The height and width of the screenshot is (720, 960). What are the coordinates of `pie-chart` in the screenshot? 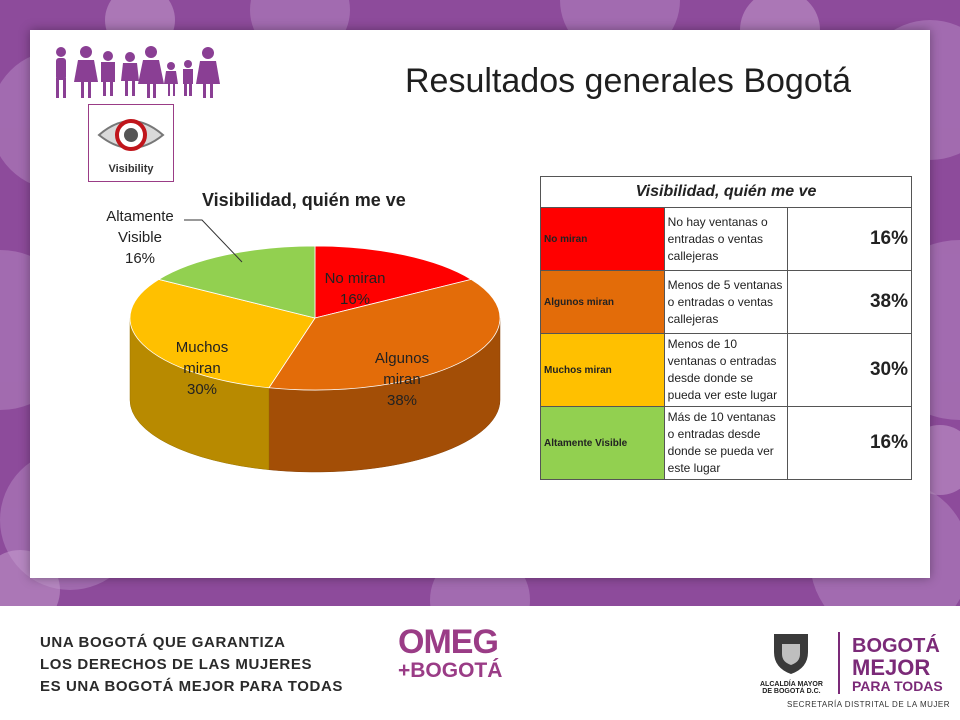 It's located at (315, 359).